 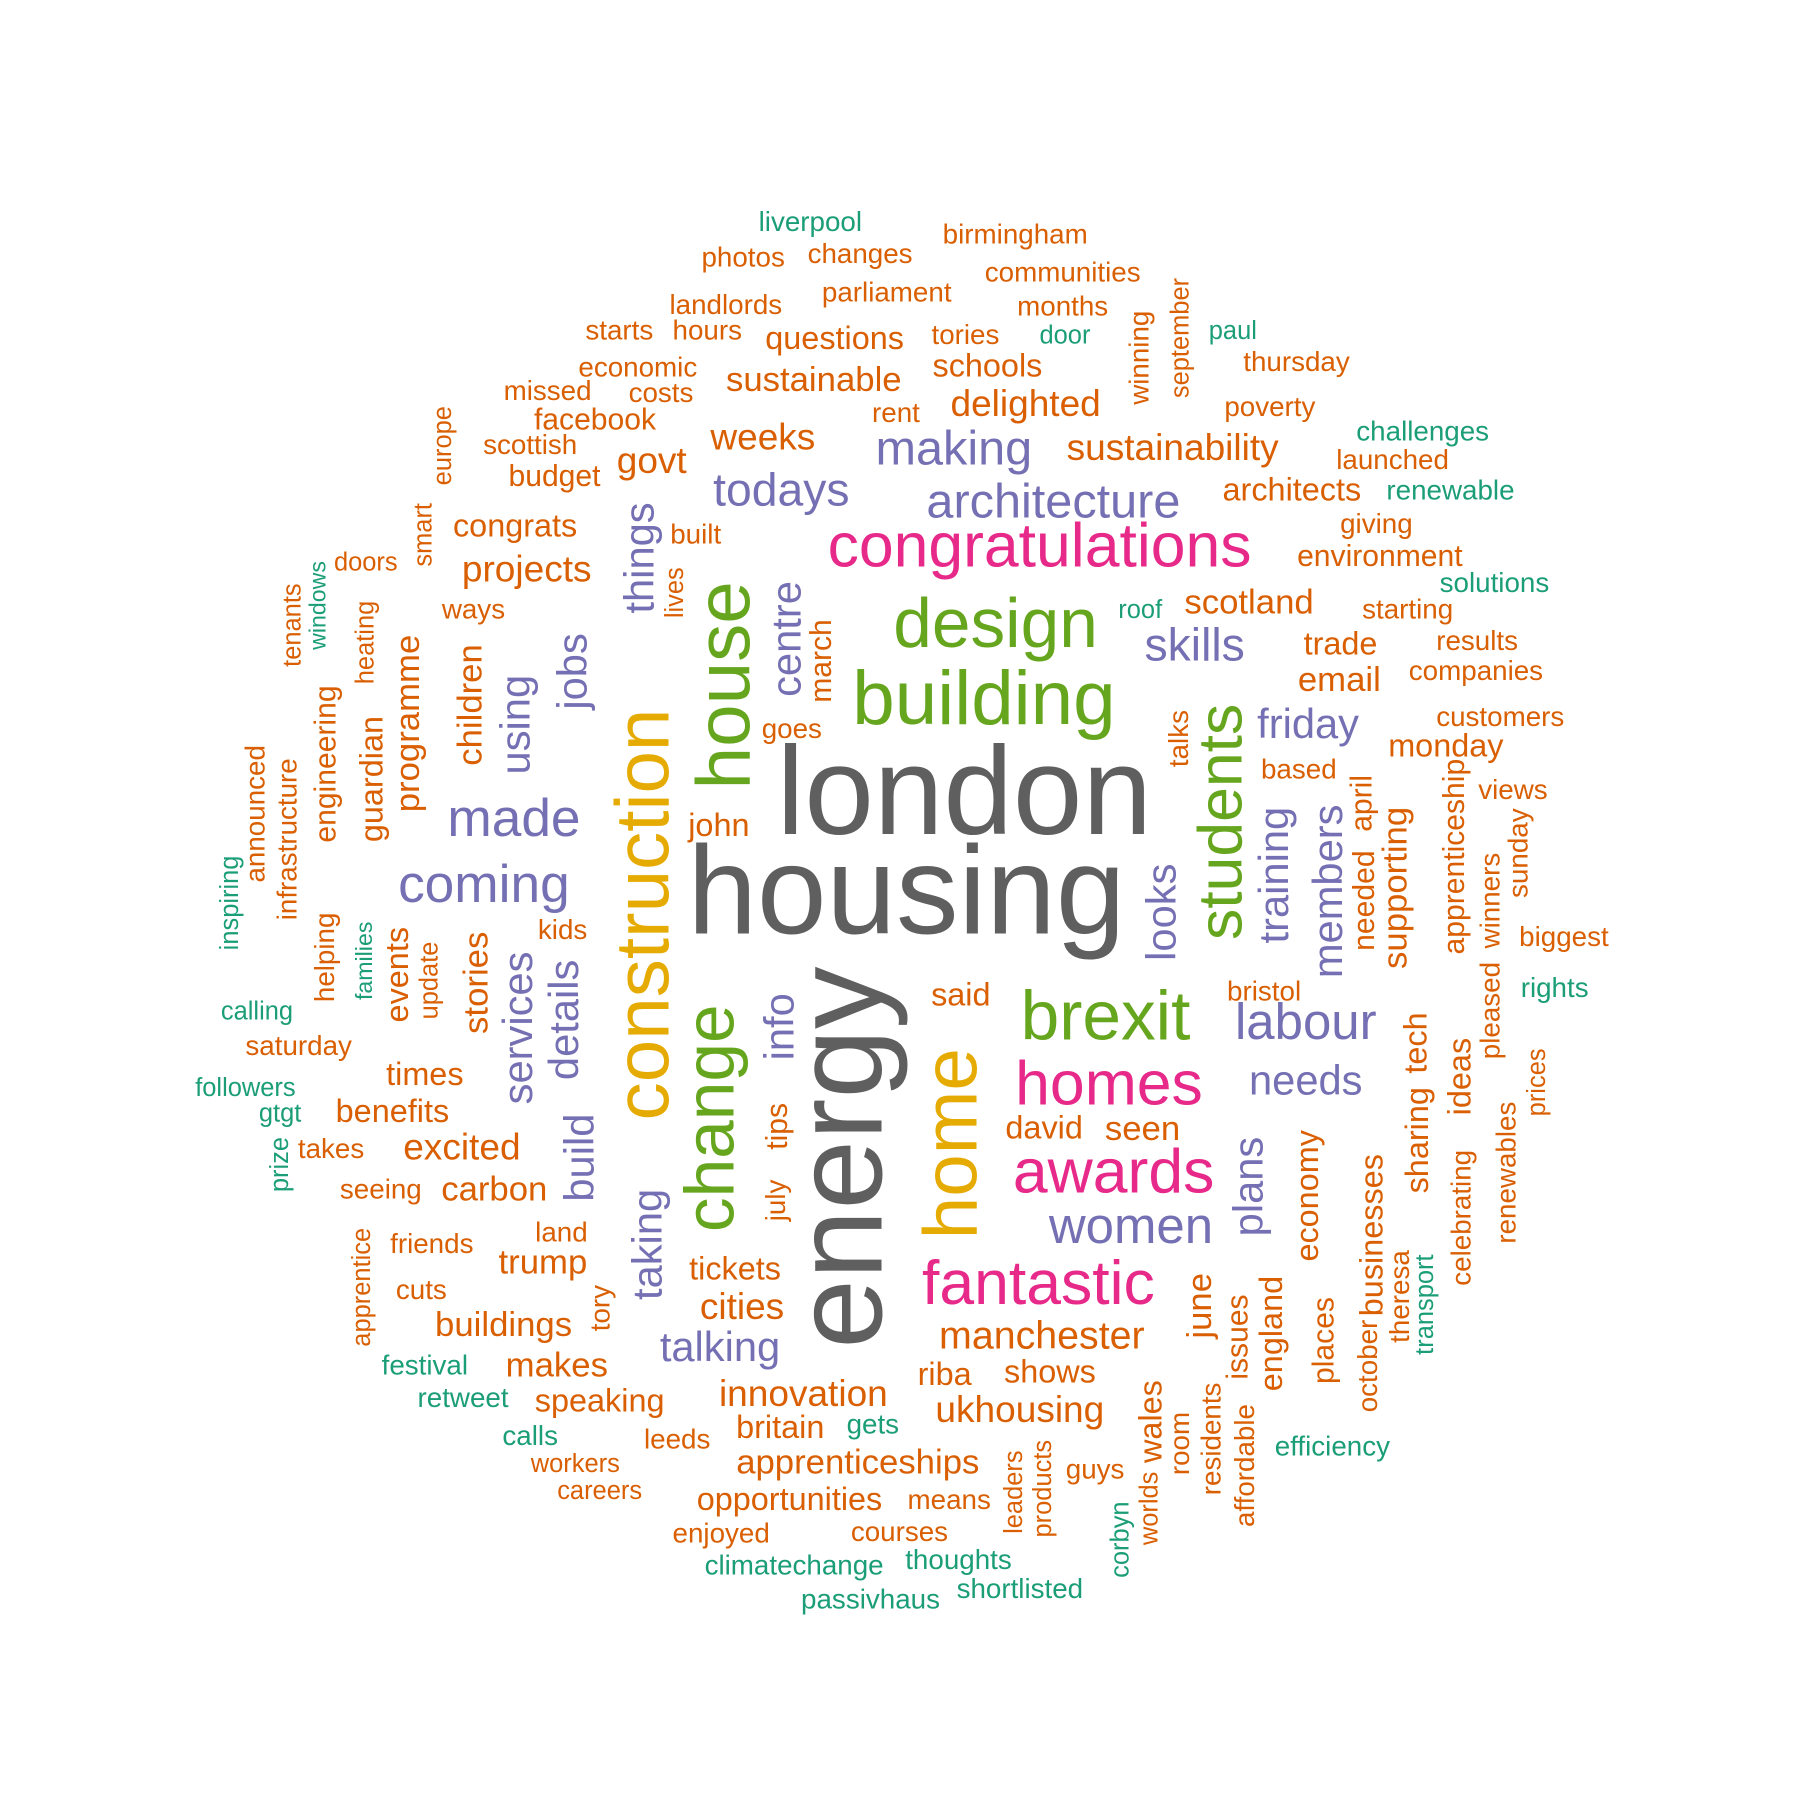 I want to click on word-infrastructure: infrastructure, so click(x=287, y=839).